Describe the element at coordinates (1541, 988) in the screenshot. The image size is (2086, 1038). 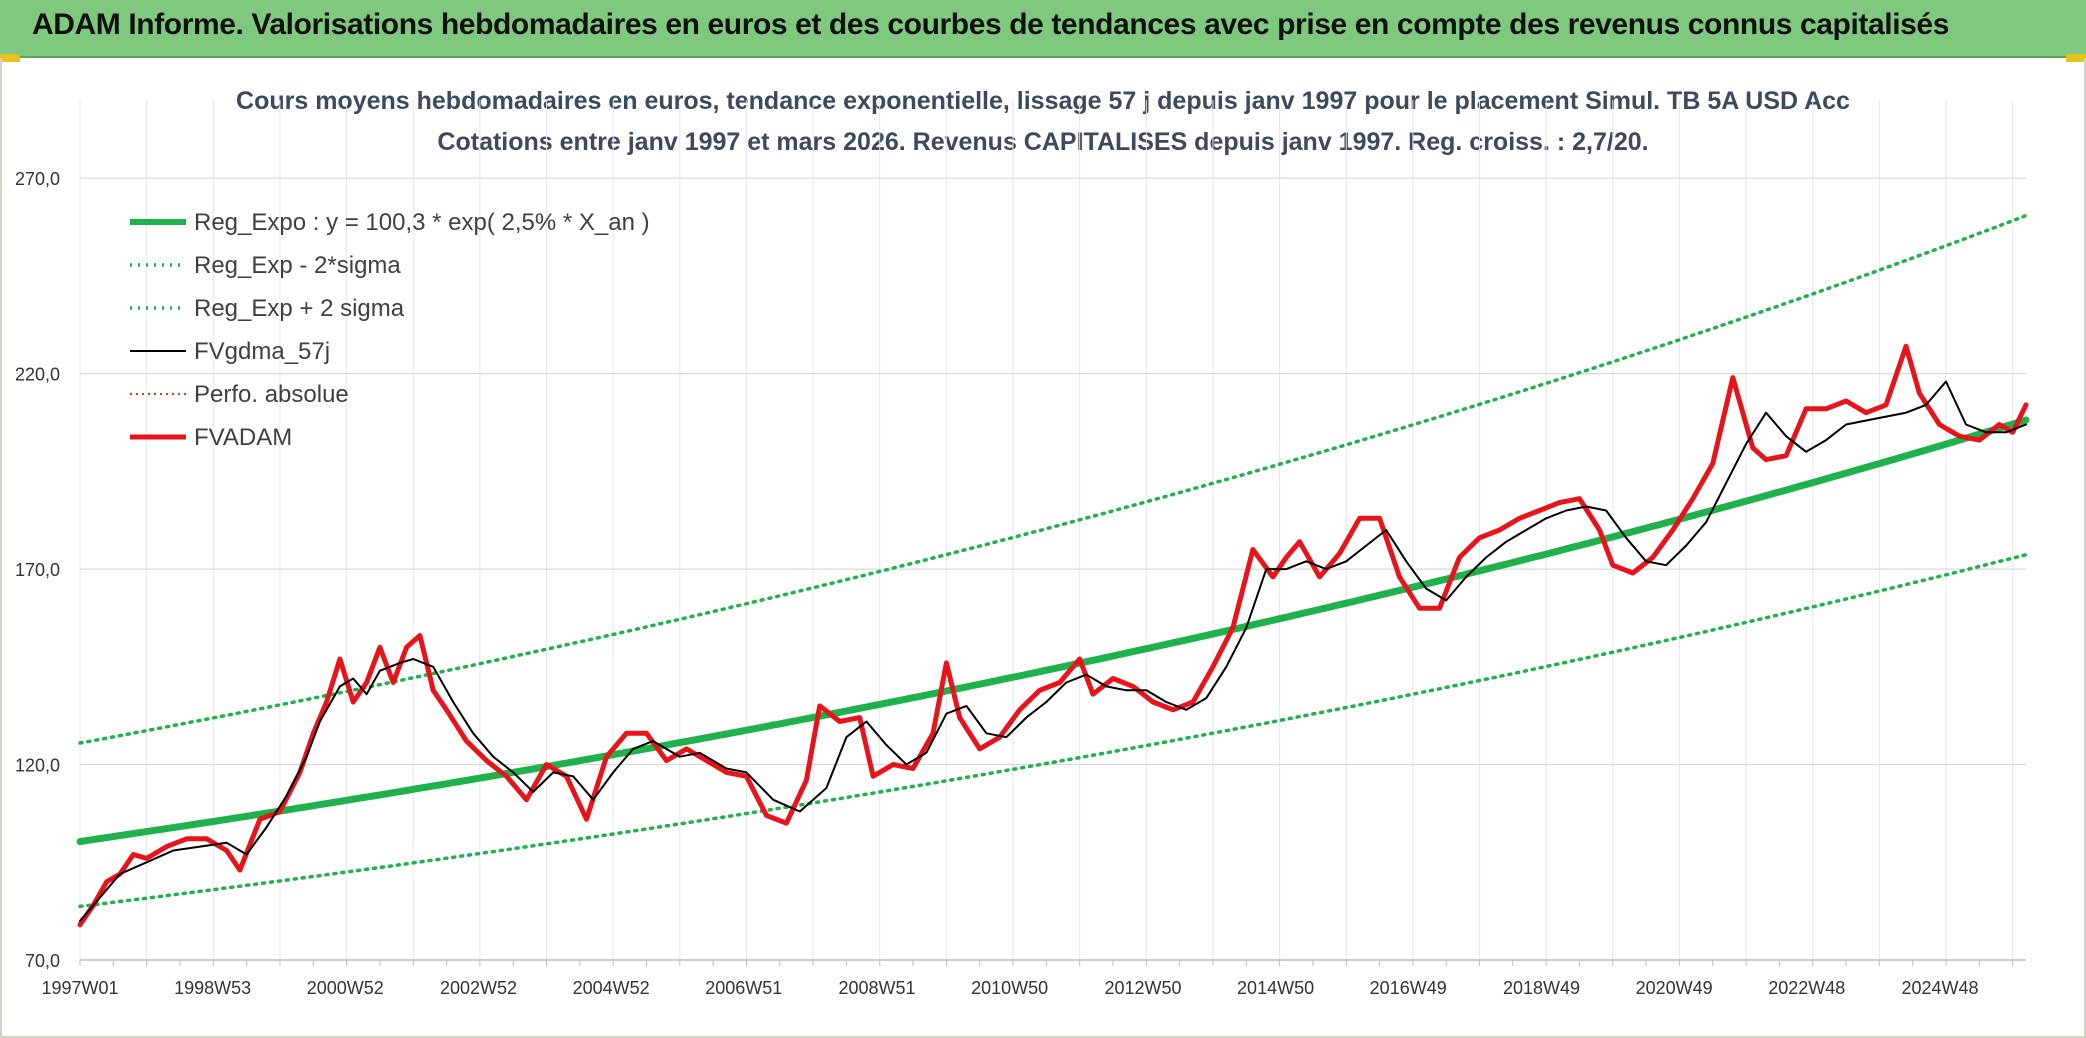
I see `x-tick-label: 2018W49` at that location.